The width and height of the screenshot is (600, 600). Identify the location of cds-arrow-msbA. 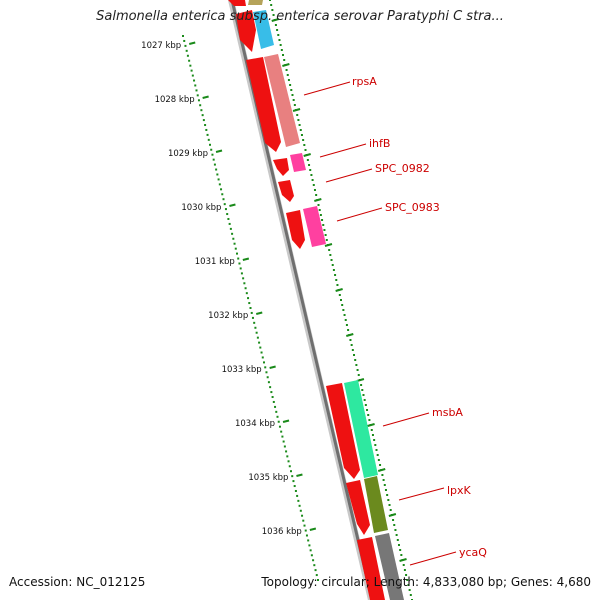
(343, 431).